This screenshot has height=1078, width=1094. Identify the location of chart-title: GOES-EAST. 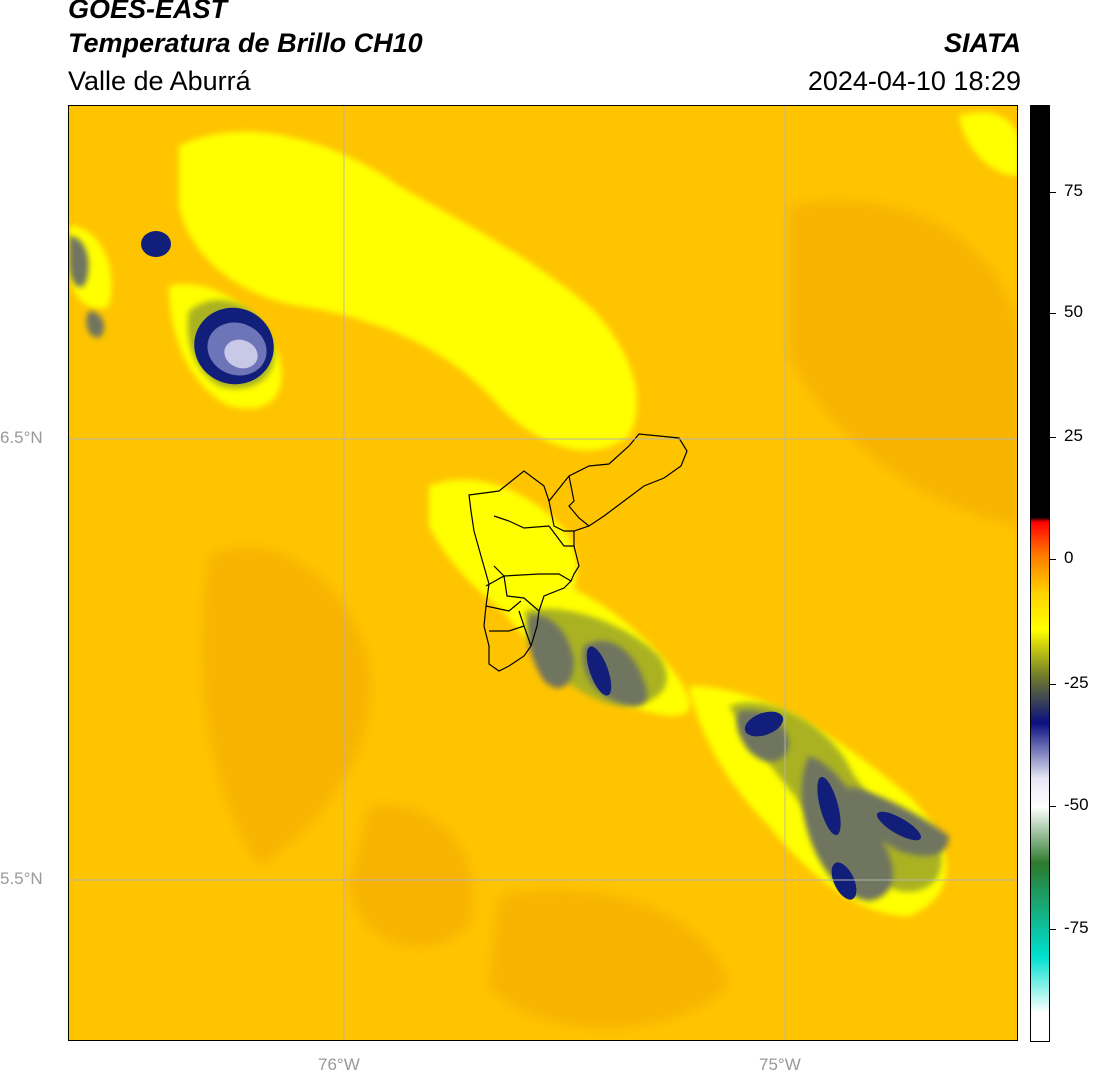
(148, 12).